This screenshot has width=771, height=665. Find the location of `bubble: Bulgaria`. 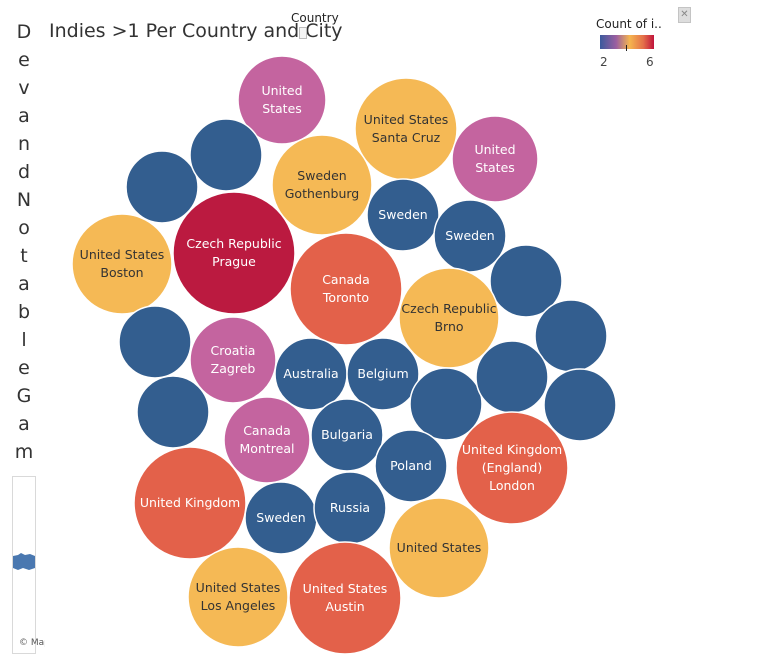

bubble: Bulgaria is located at coordinates (347, 435).